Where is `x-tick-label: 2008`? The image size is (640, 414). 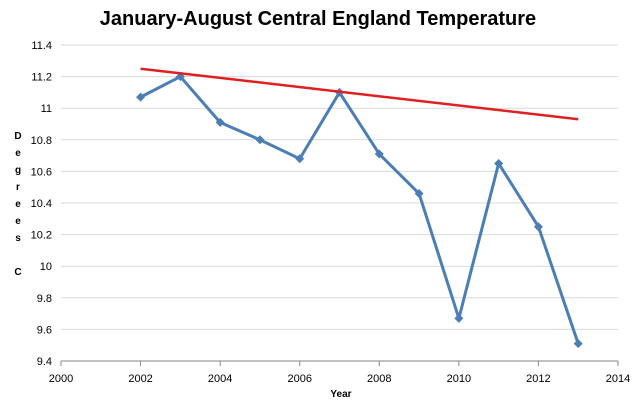
x-tick-label: 2008 is located at coordinates (379, 379).